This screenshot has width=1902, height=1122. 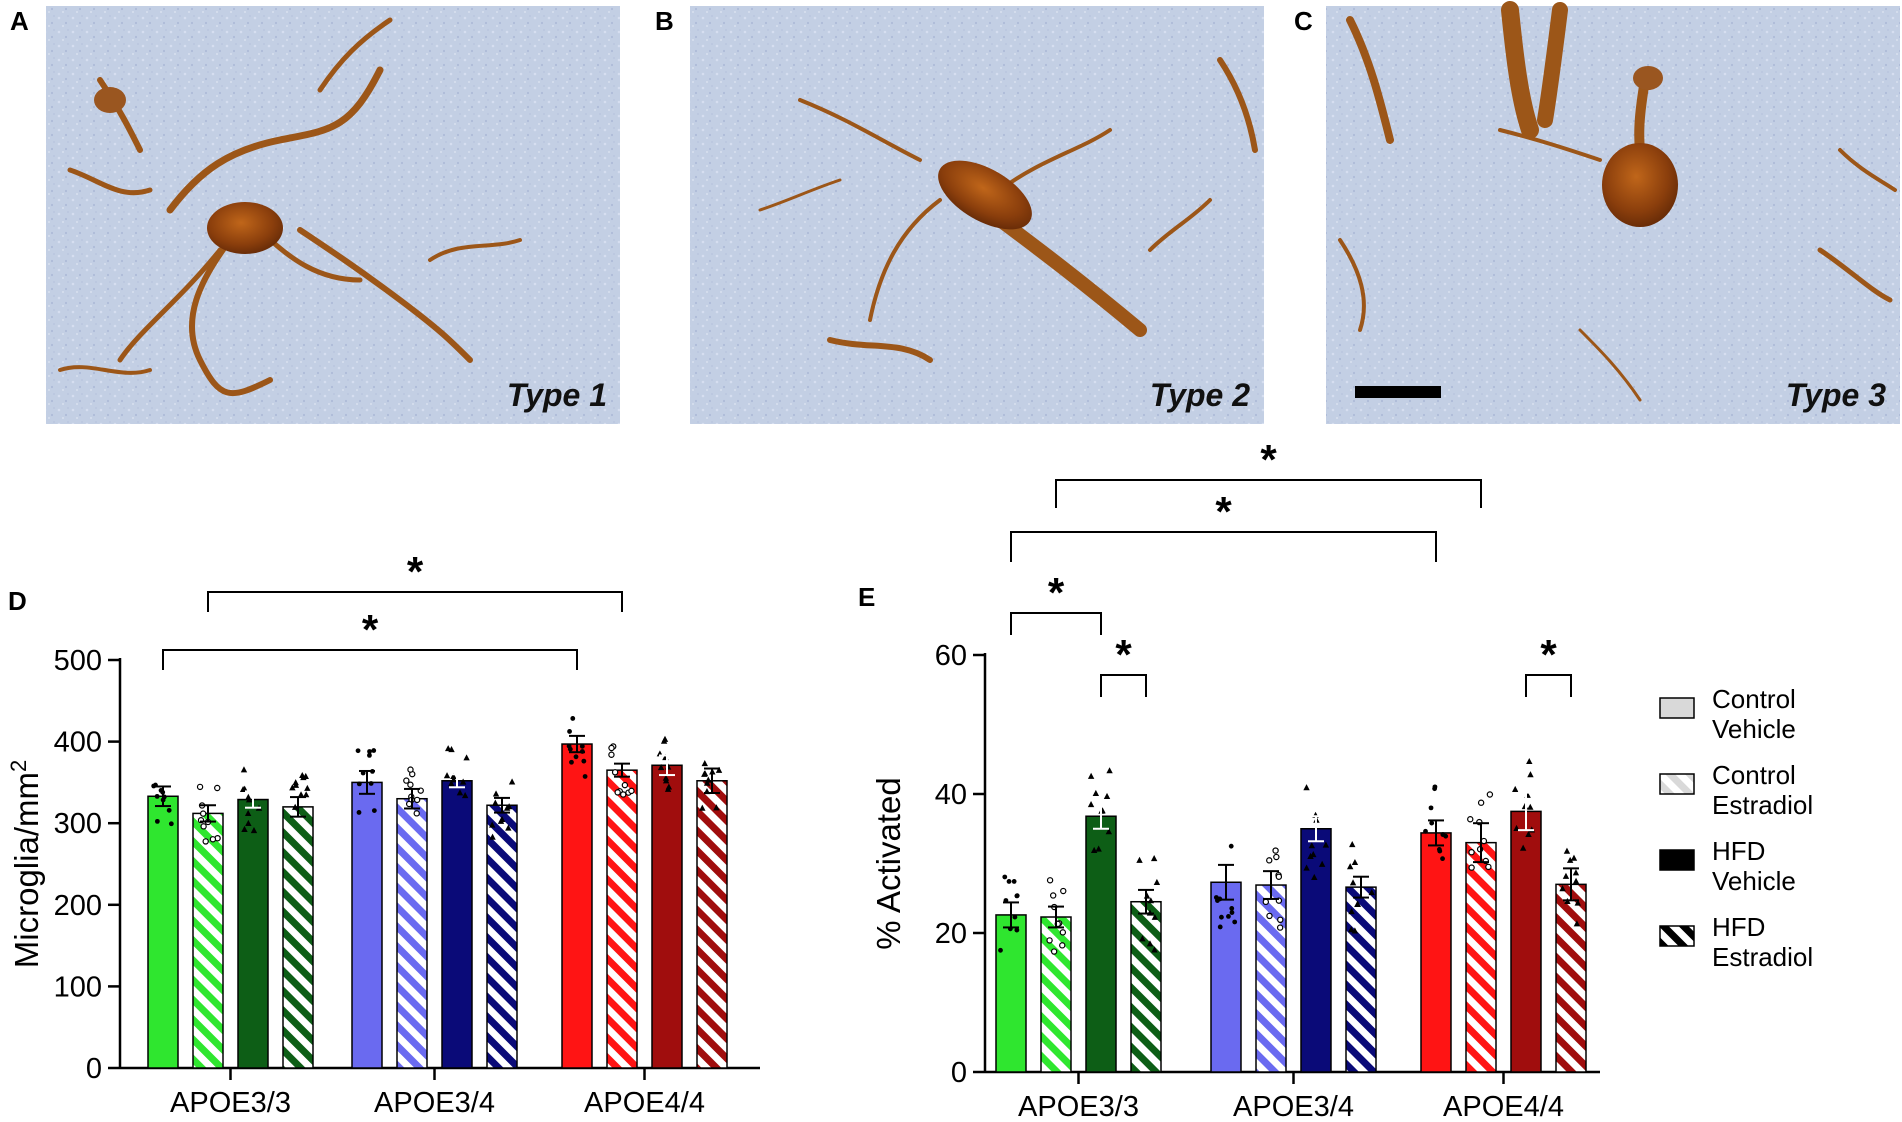 I want to click on legend-label-line1: HFD, so click(x=1738, y=851).